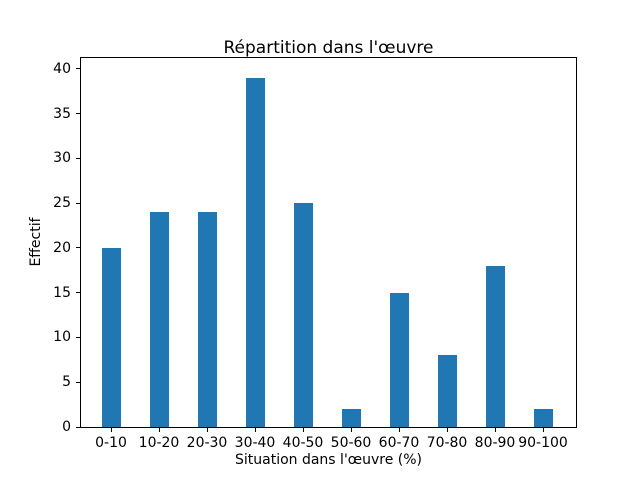 This screenshot has width=640, height=480. Describe the element at coordinates (111, 443) in the screenshot. I see `x-tick-label: 0-10` at that location.